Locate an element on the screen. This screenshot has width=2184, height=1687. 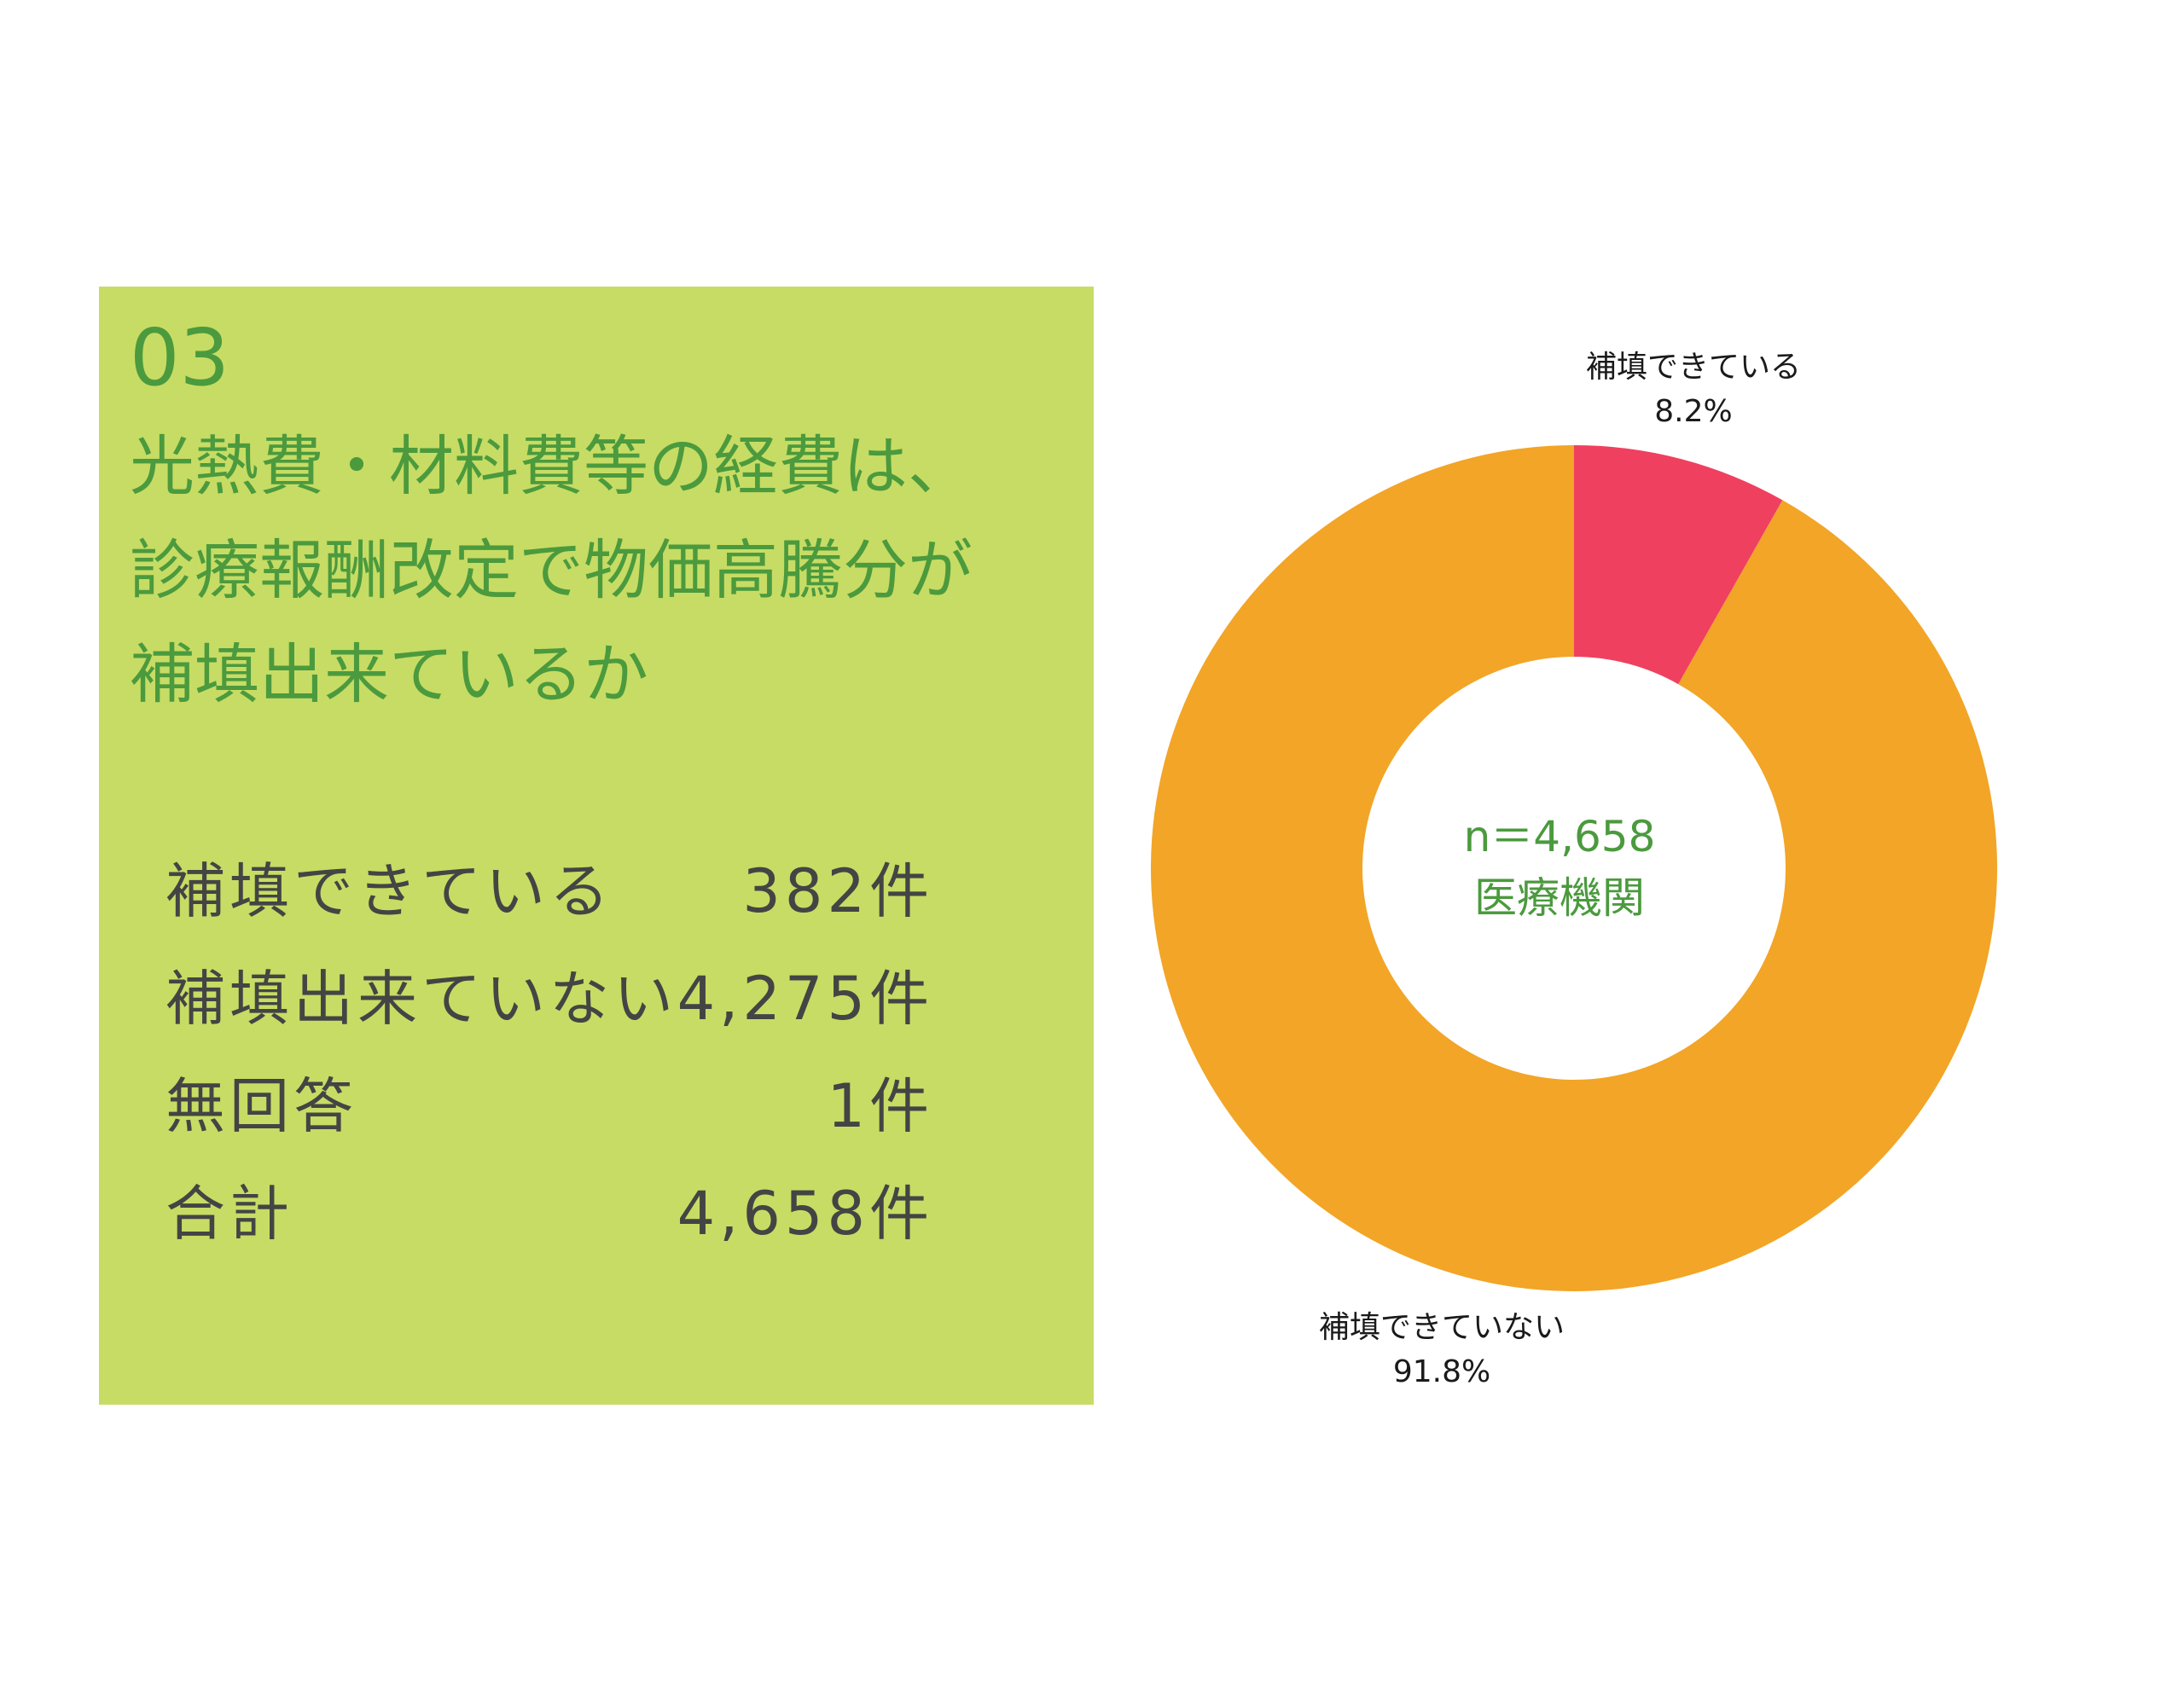
donut-slice-filled is located at coordinates (1679, 565).